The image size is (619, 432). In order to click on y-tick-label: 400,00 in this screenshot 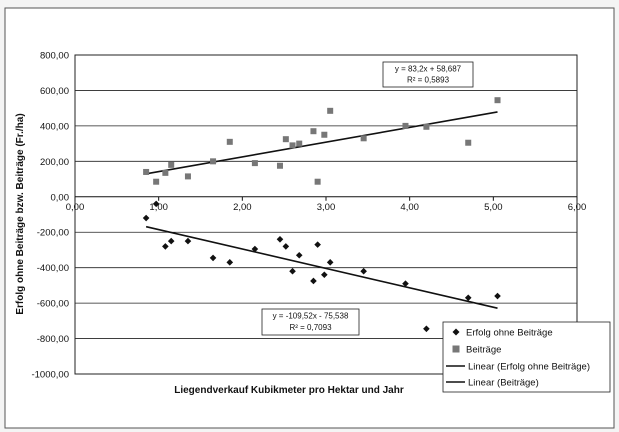, I will do `click(54, 126)`.